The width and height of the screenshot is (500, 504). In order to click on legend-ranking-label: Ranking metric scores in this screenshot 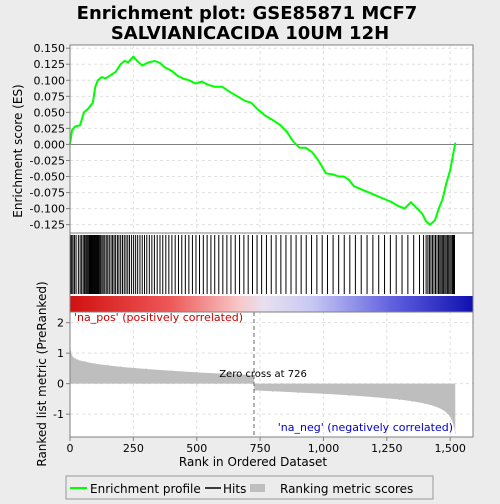, I will do `click(346, 489)`.